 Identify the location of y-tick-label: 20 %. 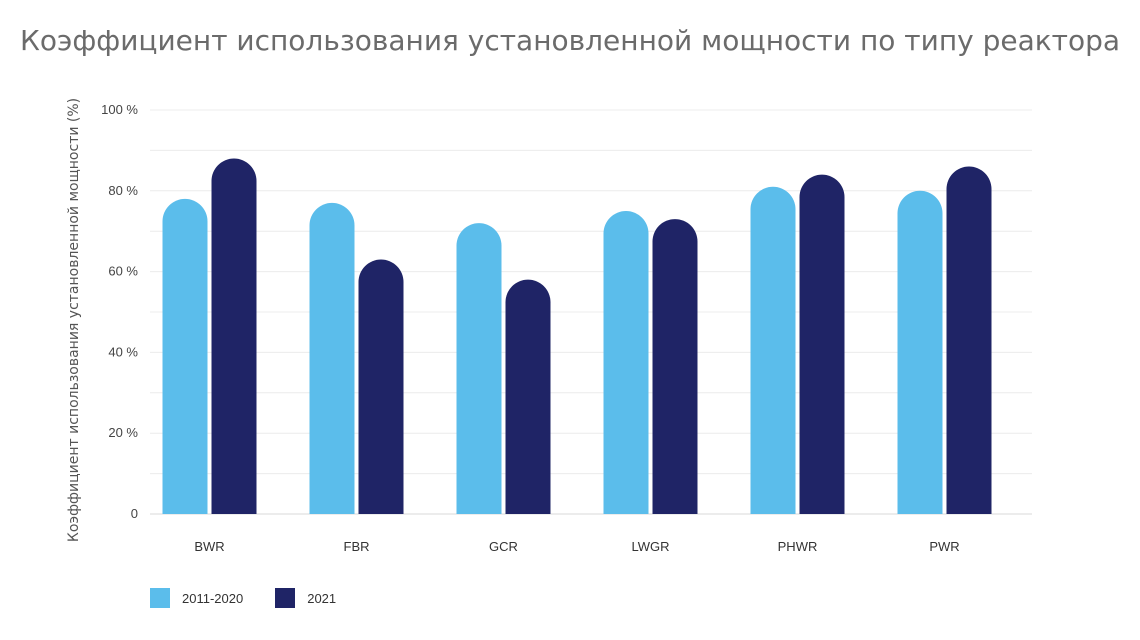
(123, 432).